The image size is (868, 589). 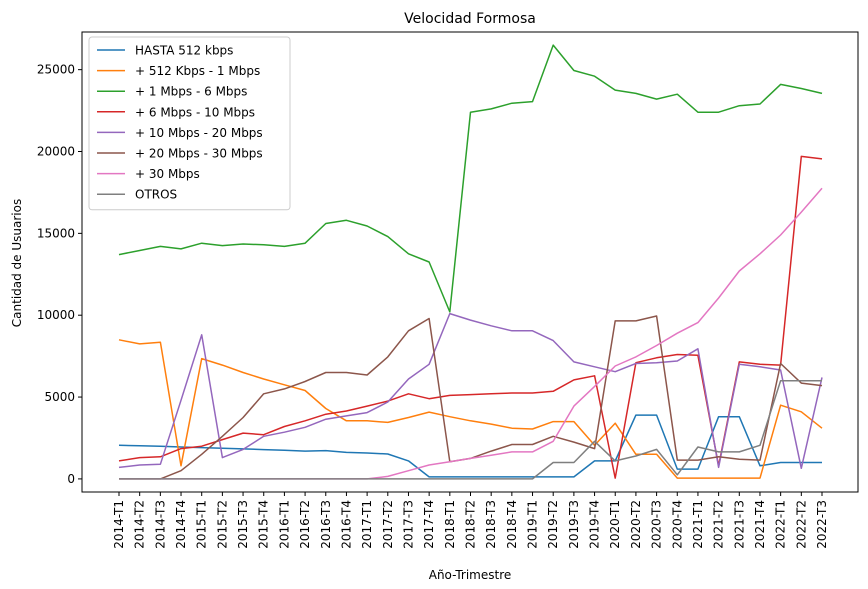 I want to click on x-tick-label: 2021-T3, so click(x=739, y=524).